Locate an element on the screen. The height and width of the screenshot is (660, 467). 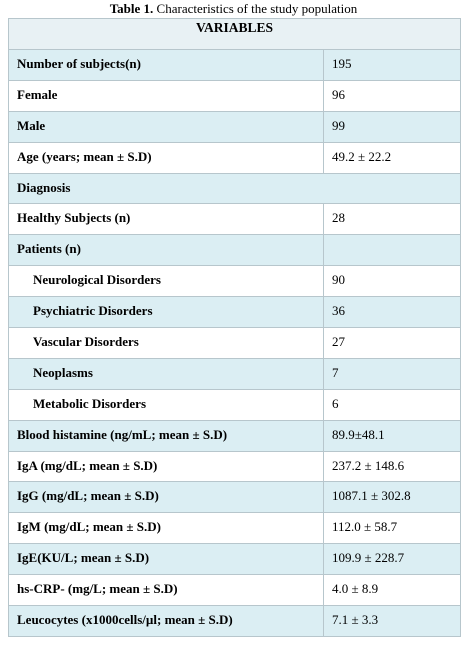
row-value: 237.2 ± 148.6 is located at coordinates (392, 466).